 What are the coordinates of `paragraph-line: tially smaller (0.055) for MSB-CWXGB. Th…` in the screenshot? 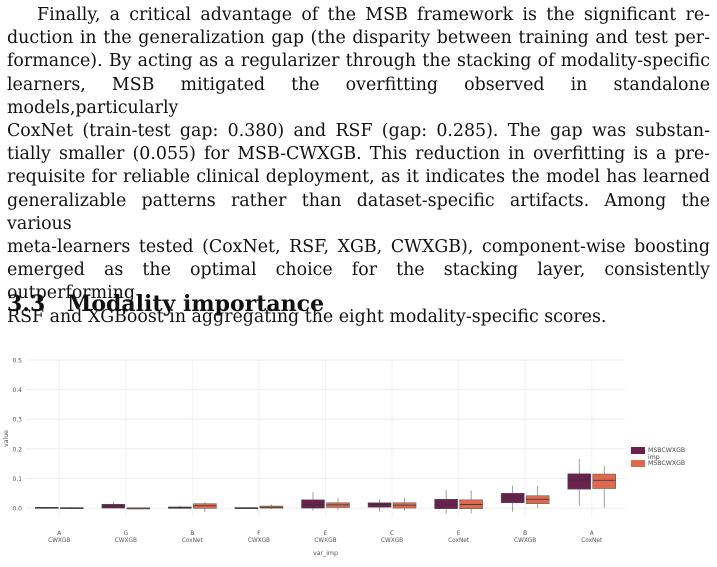 It's located at (358, 154).